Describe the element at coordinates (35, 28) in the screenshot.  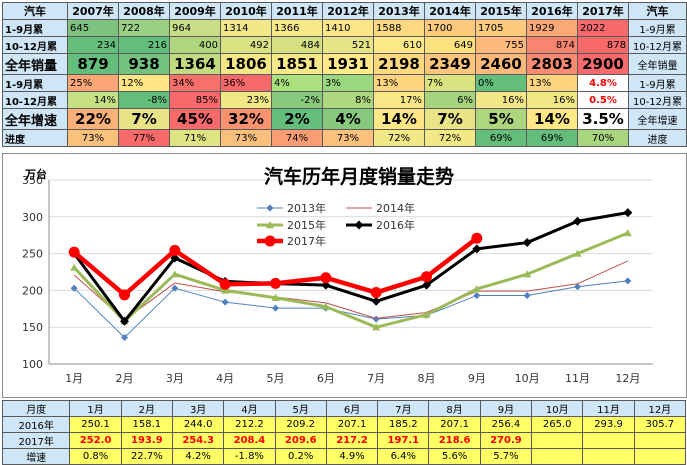
I see `row-label: 1-9月累` at that location.